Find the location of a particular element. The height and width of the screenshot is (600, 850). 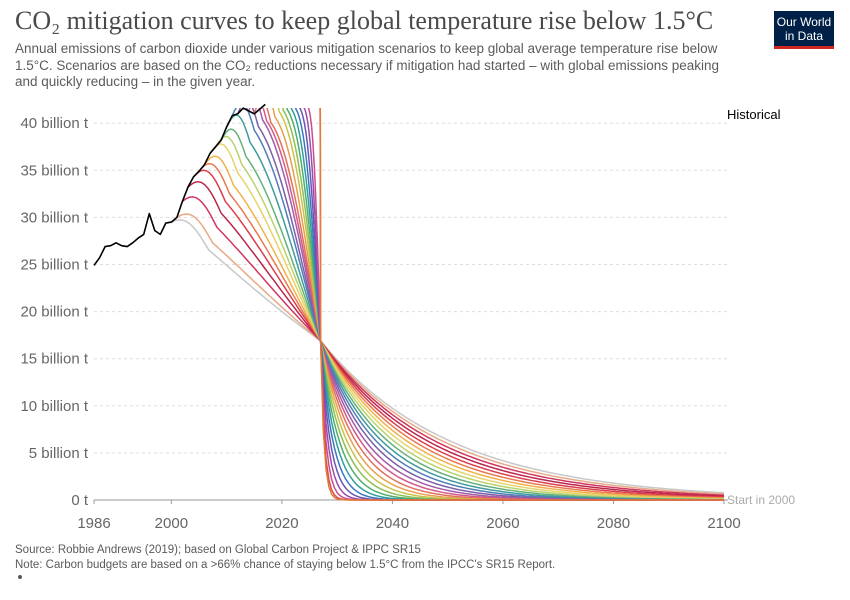

y-tick-label: 25 billion t is located at coordinates (54, 265).